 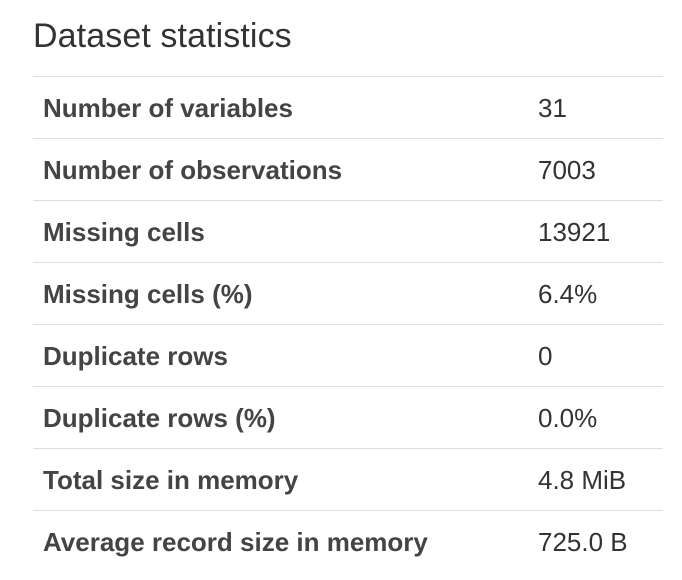 What do you see at coordinates (348, 293) in the screenshot?
I see `table-row: Missing cells (%) 6.4%` at bounding box center [348, 293].